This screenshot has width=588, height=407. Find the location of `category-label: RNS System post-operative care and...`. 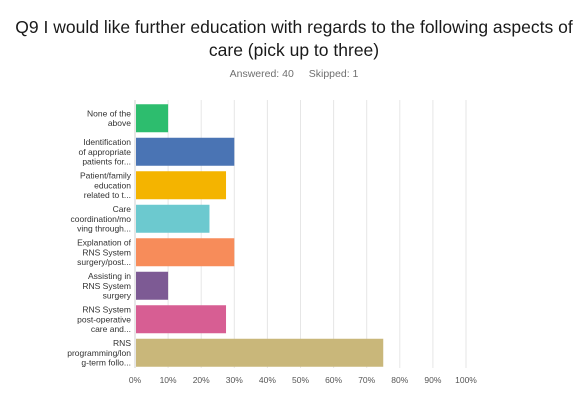

category-label: RNS System post-operative care and... is located at coordinates (104, 319).